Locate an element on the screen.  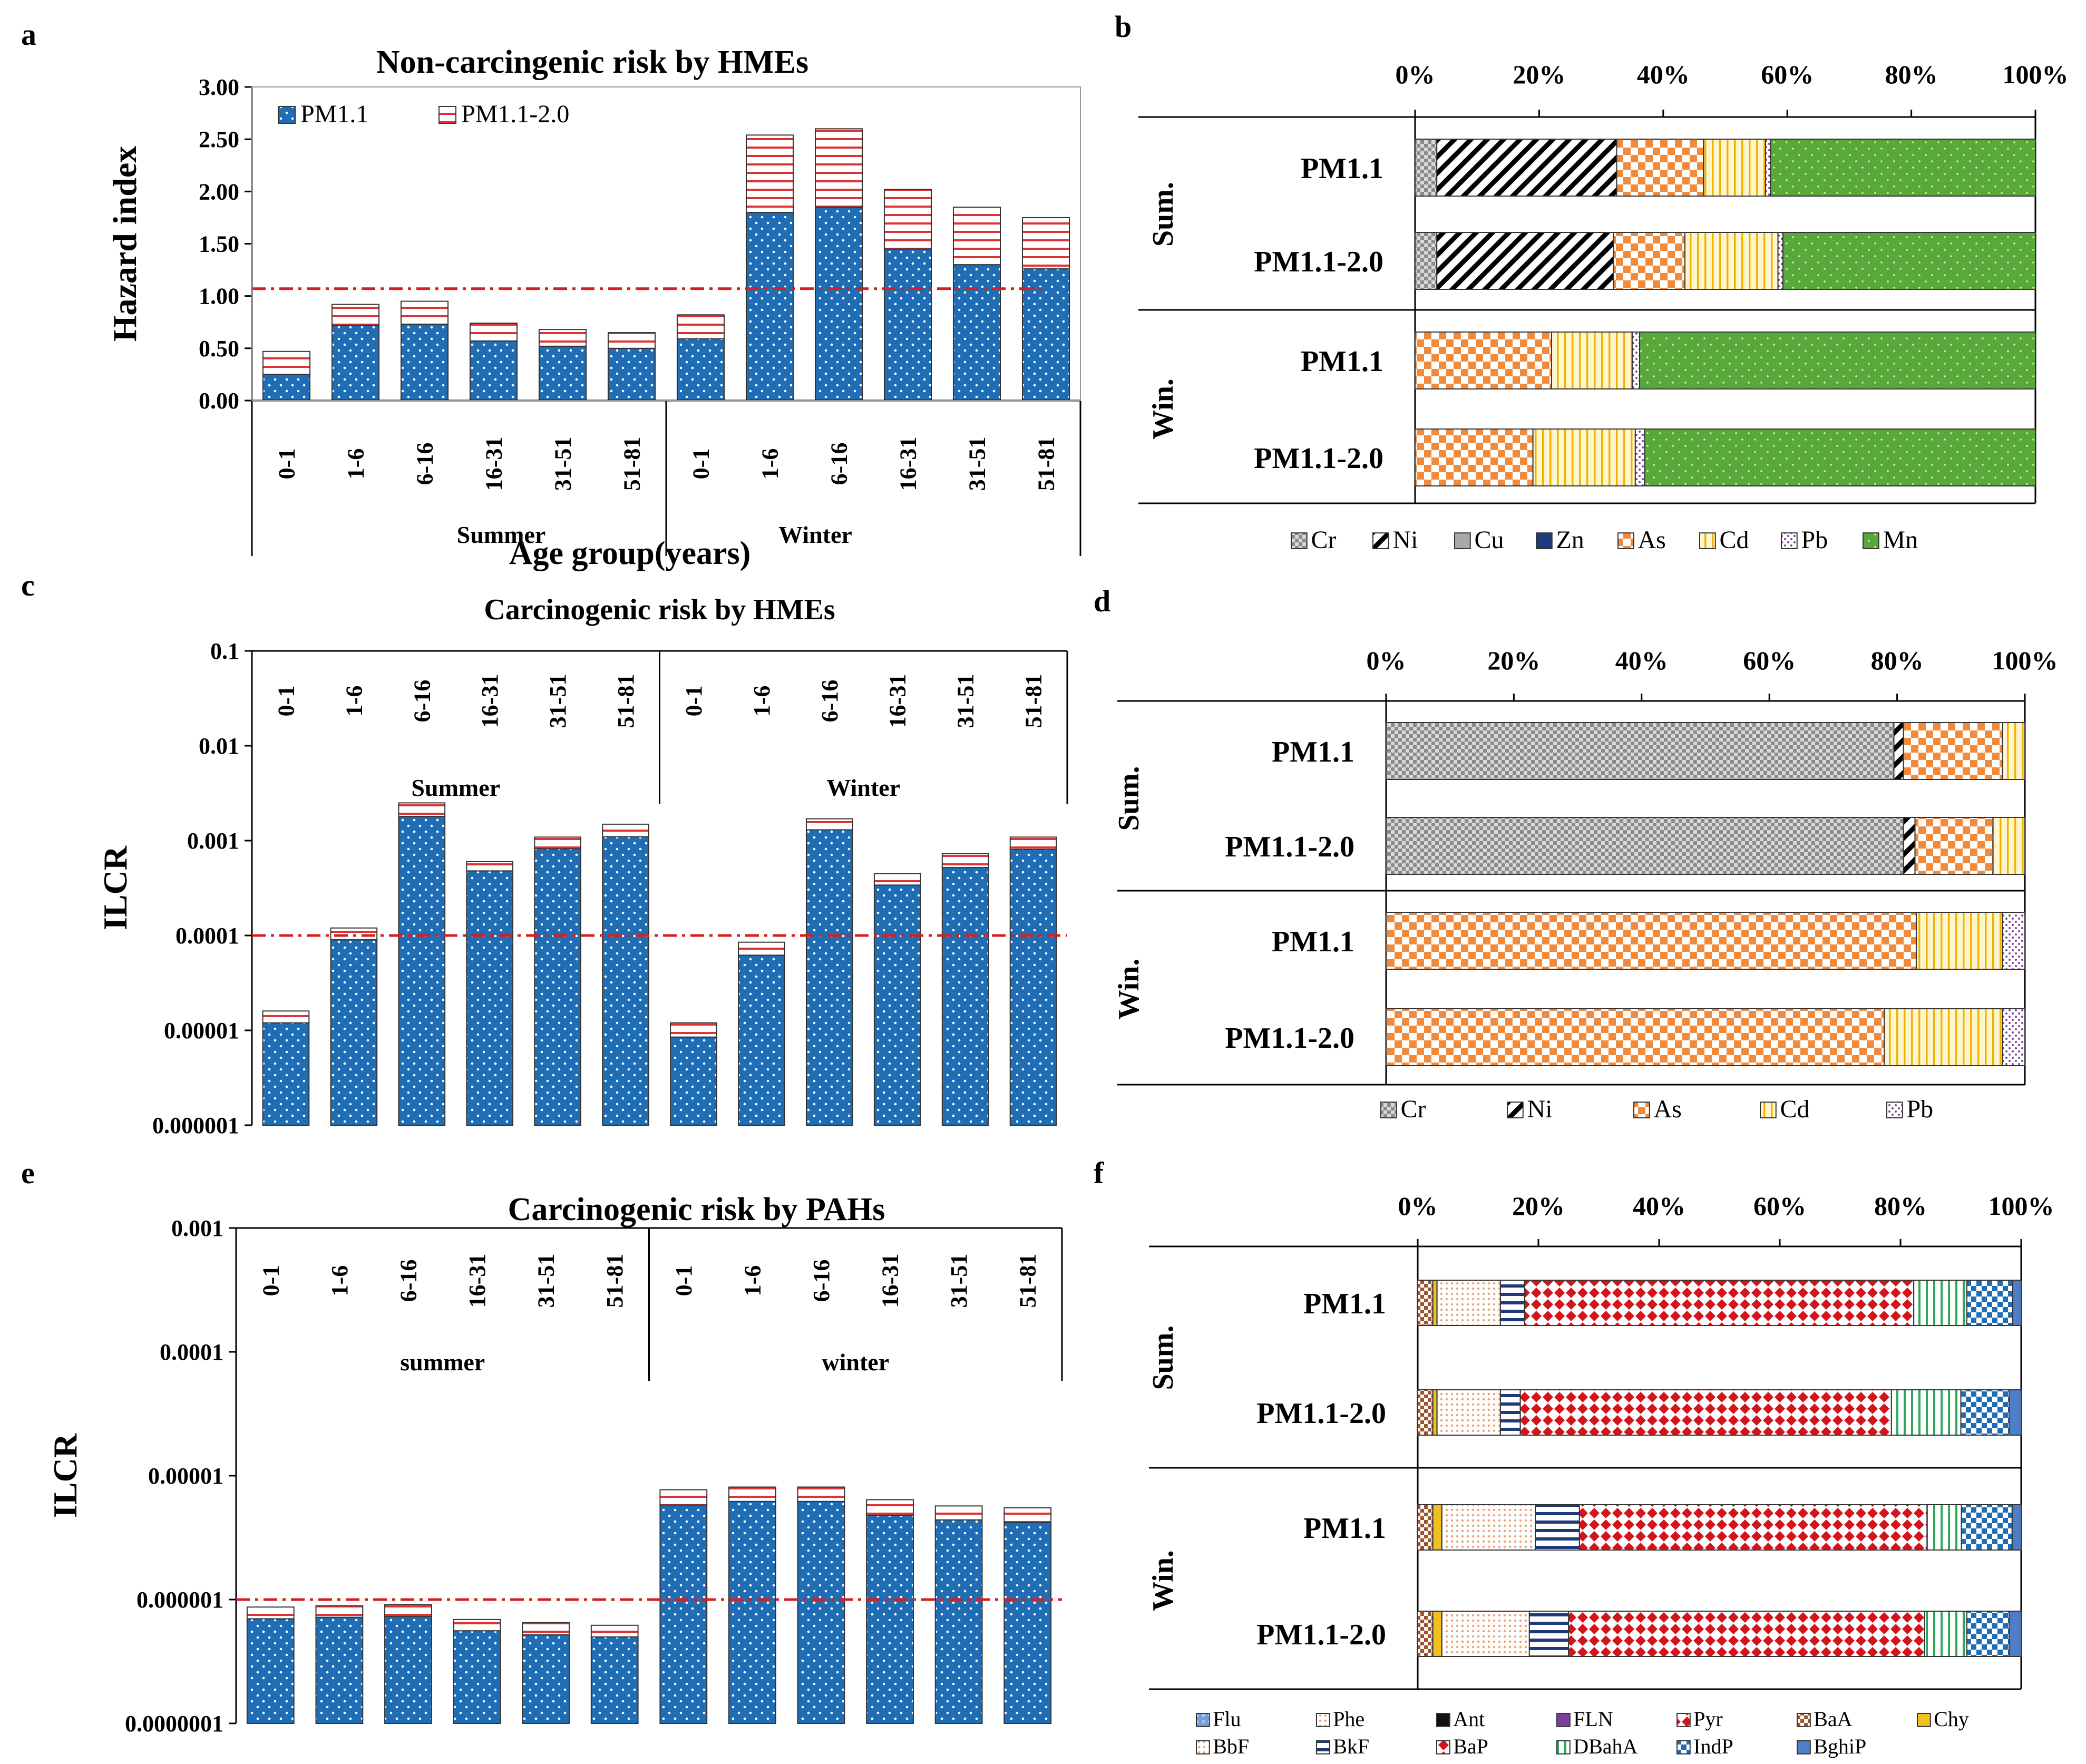
x-tick-label: 40% is located at coordinates (1664, 74).